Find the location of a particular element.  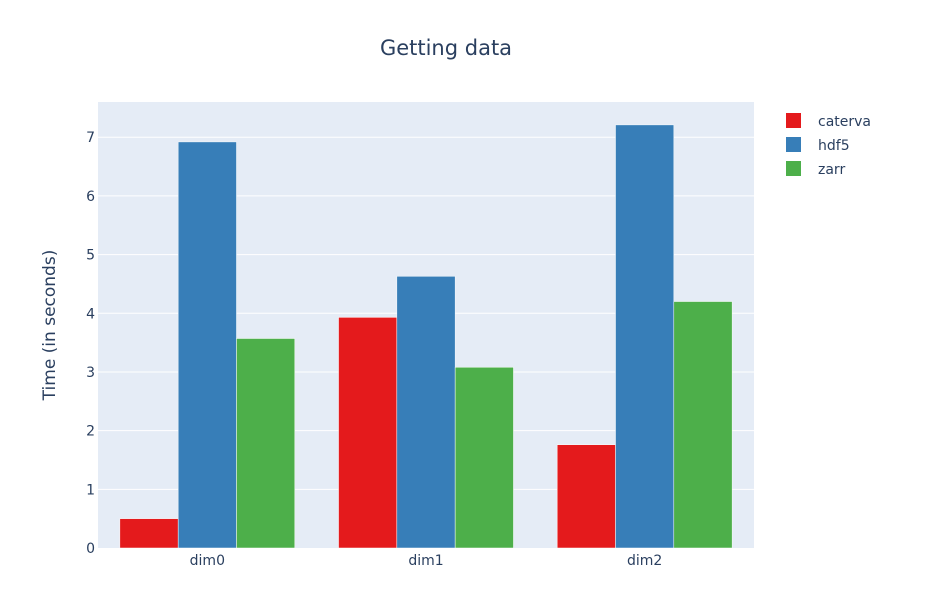

legend-item-hdf5: hdf5 is located at coordinates (818, 145).